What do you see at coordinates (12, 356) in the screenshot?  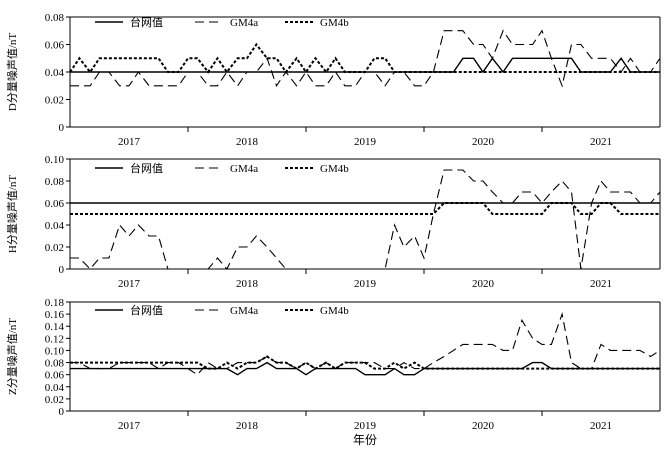 I see `y-axis-title: Z分量噪声值/nT` at bounding box center [12, 356].